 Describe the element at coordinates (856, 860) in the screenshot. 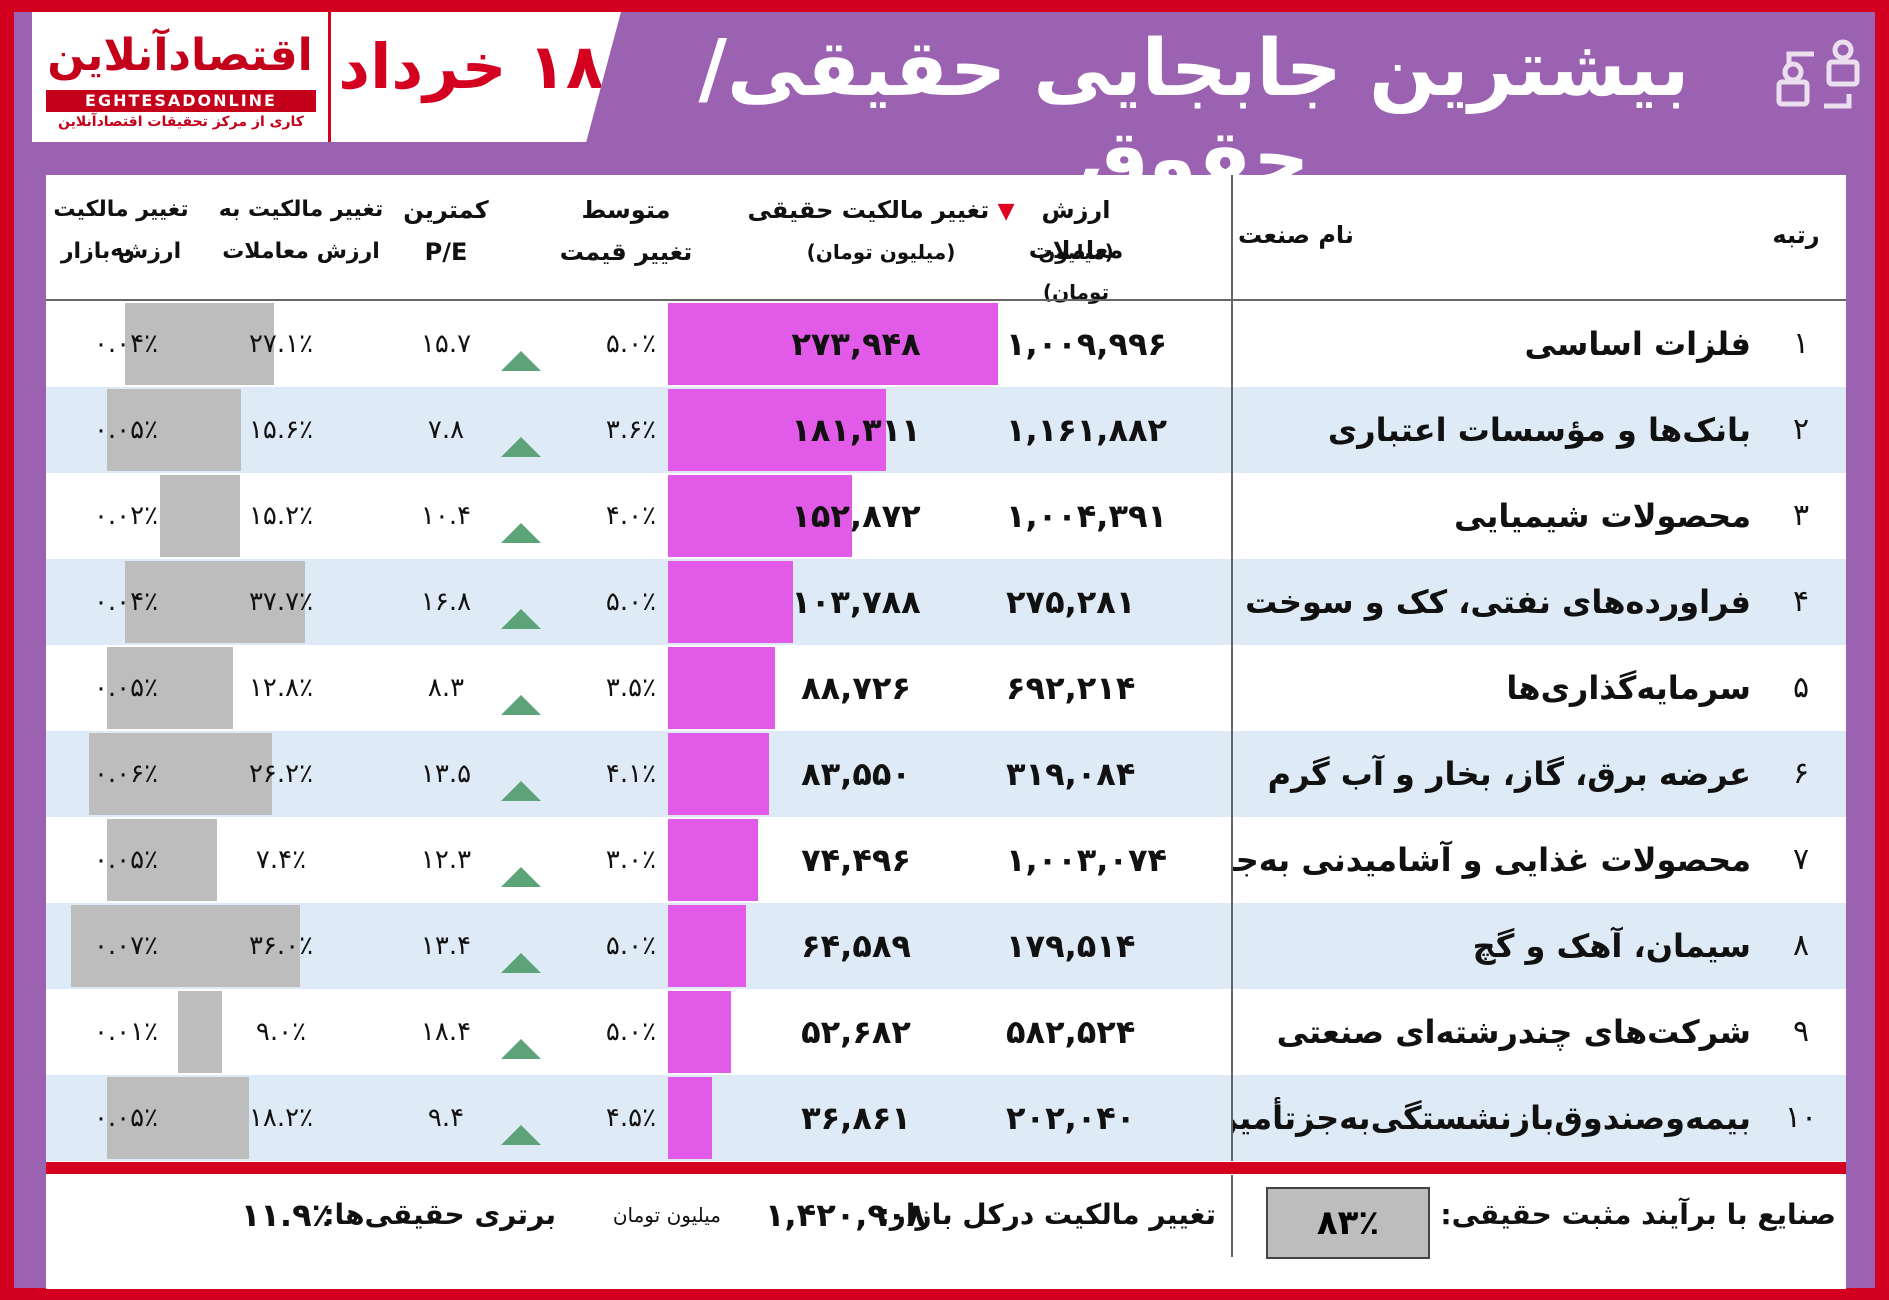

I see `row-real-change: ۷۴,۴۹۶` at that location.